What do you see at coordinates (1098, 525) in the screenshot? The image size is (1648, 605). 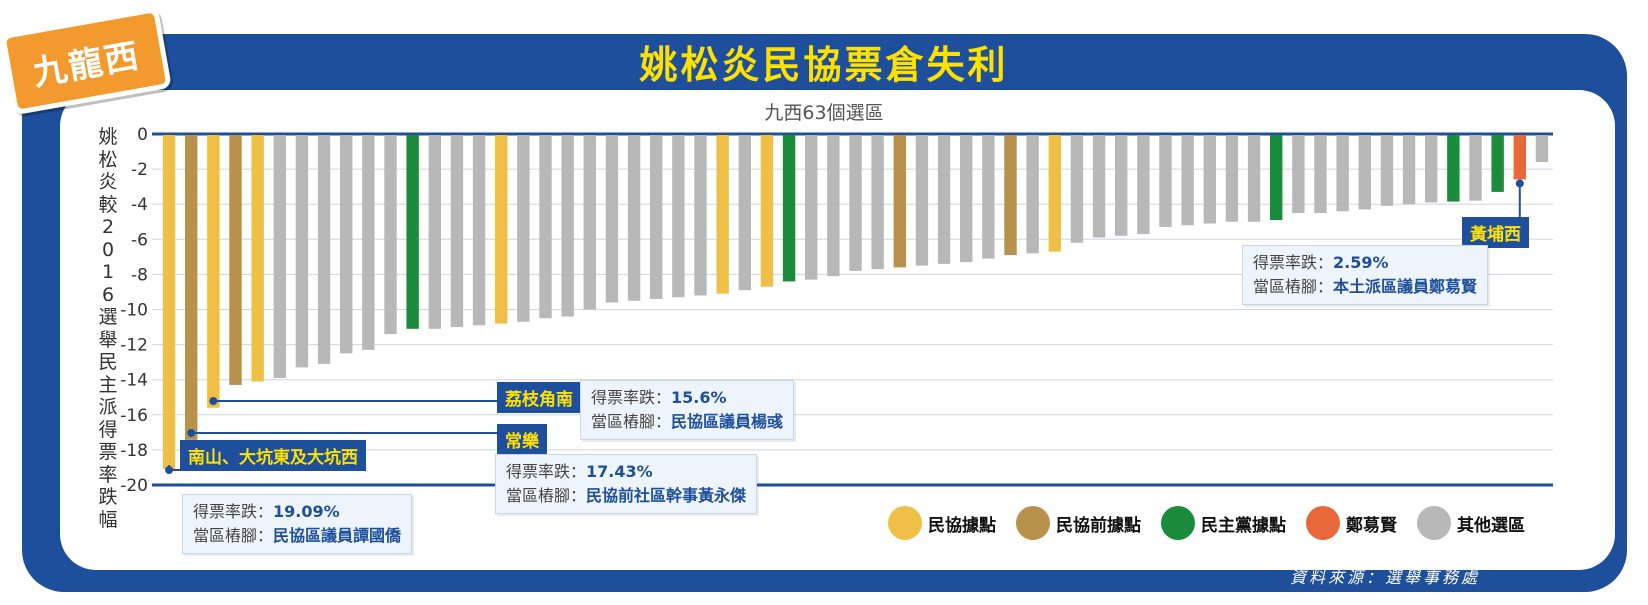 I see `legend-label: 民協前據點` at bounding box center [1098, 525].